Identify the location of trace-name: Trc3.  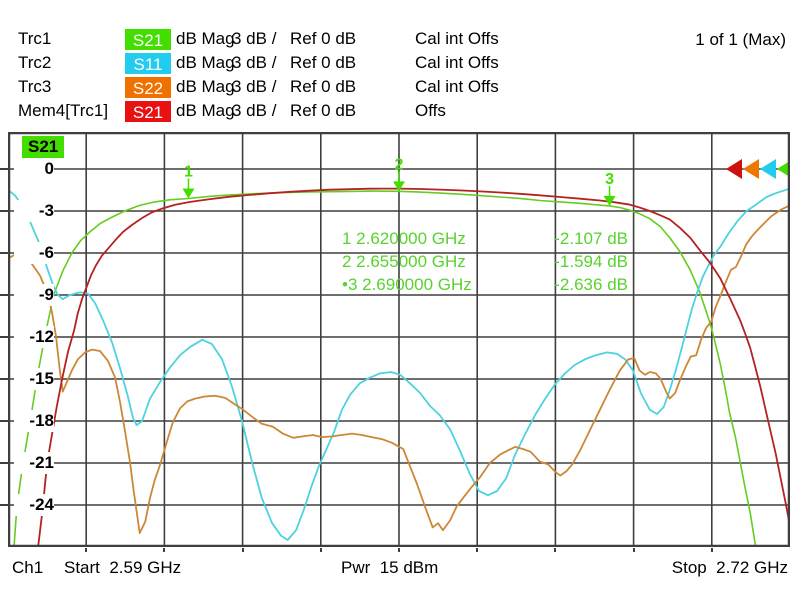
(35, 86).